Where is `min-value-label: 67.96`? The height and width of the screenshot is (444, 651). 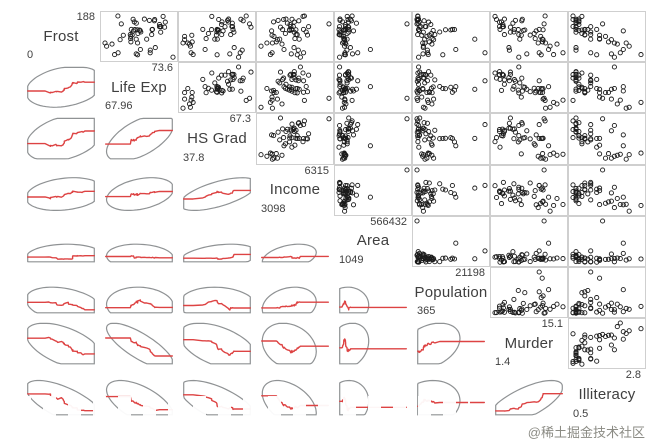 min-value-label: 67.96 is located at coordinates (119, 106).